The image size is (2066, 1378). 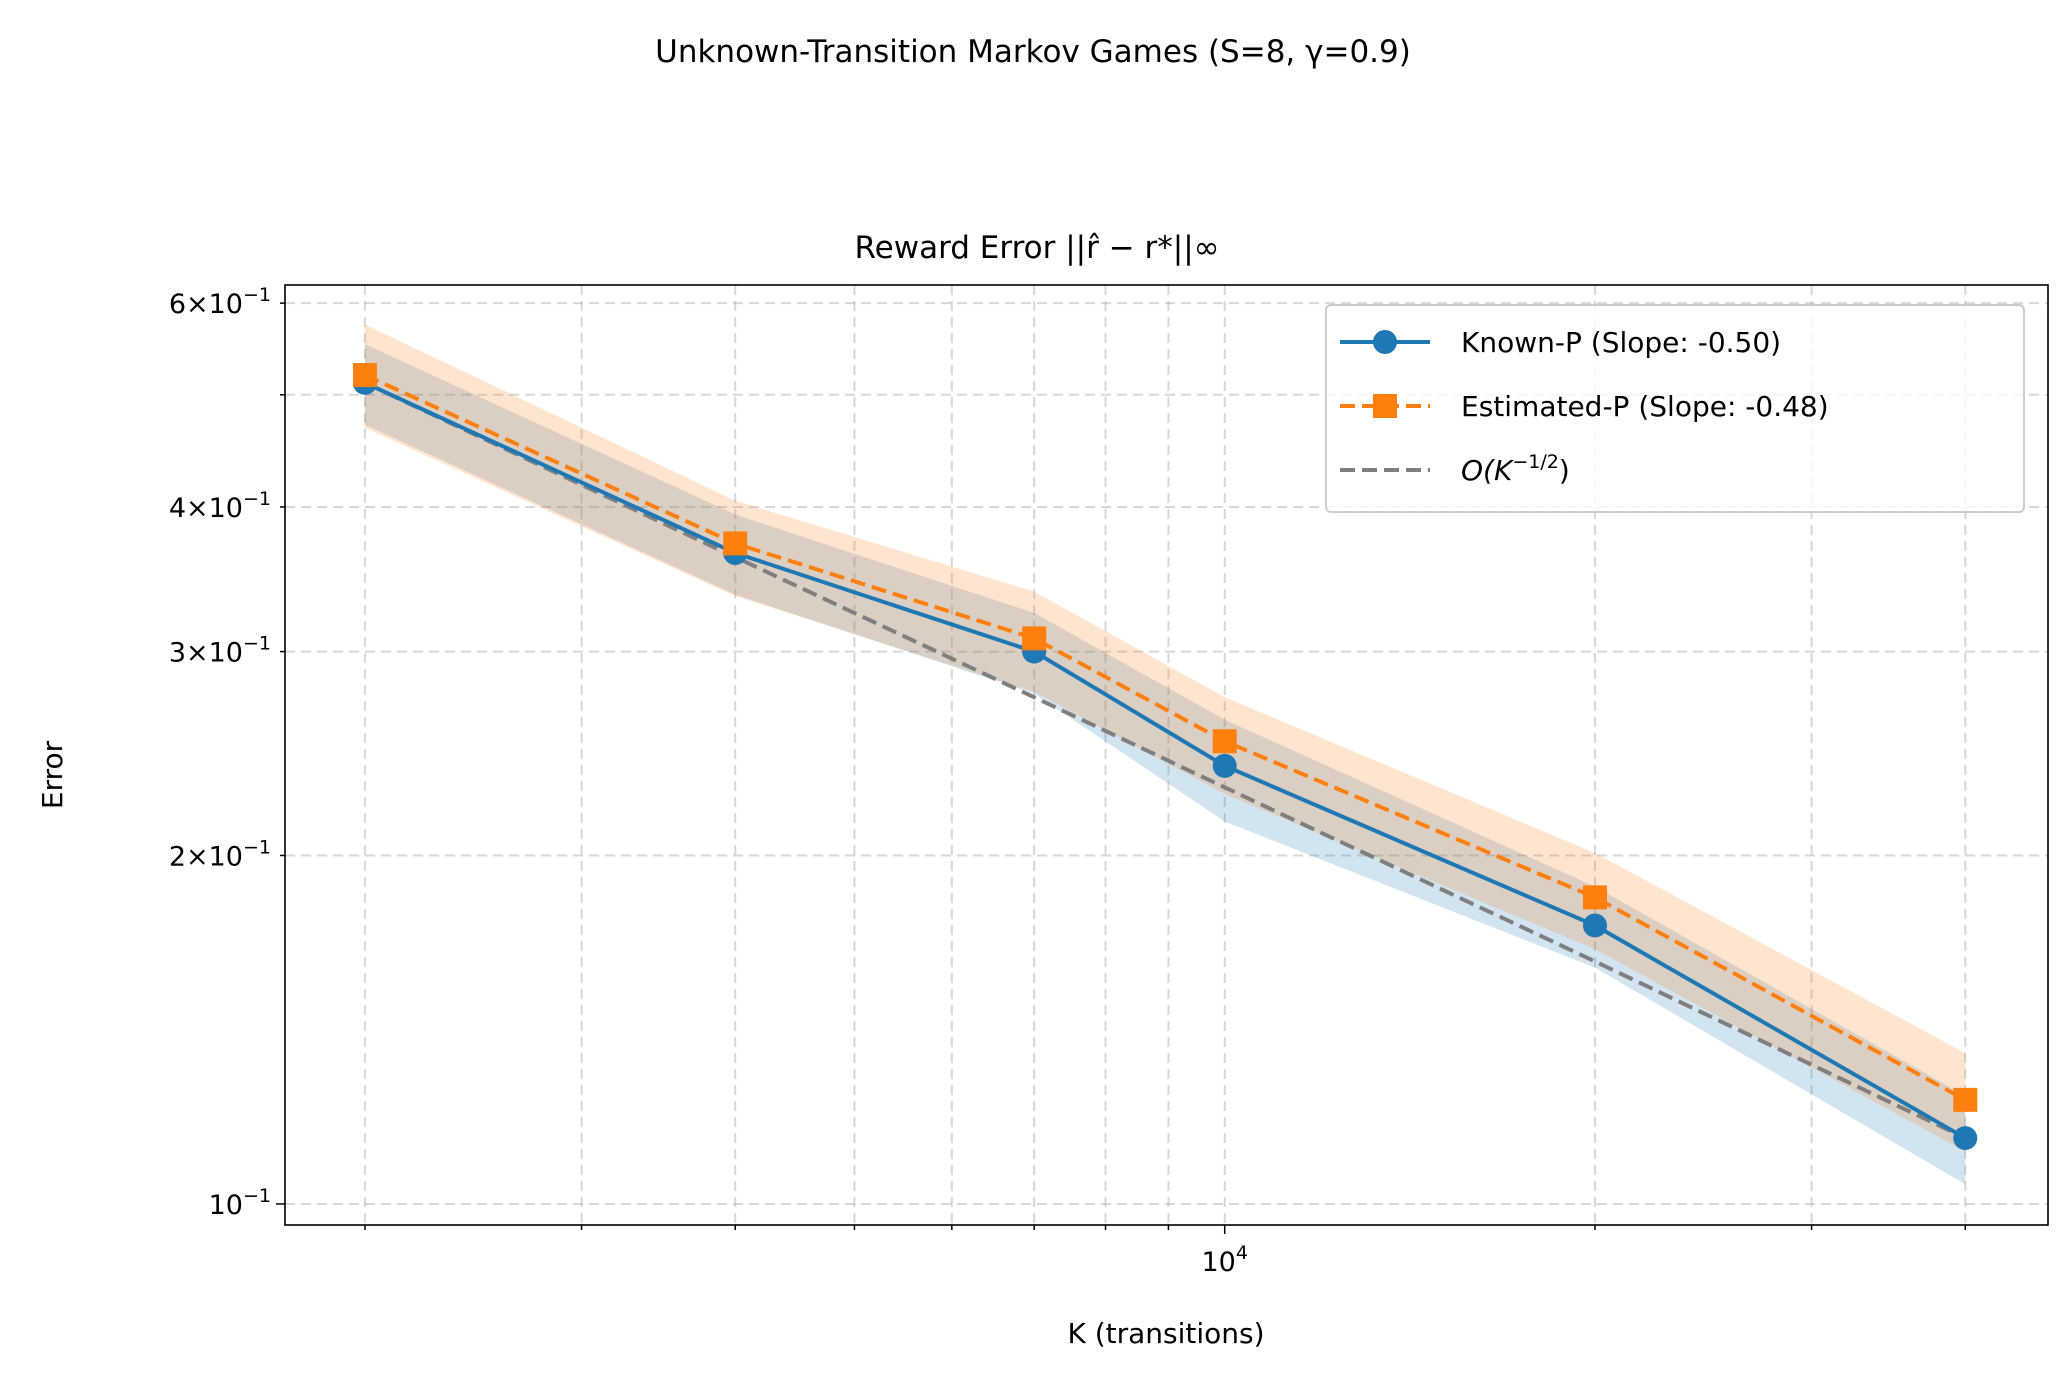 I want to click on axes-title: Reward Error ||r̂ − r*||∞, so click(x=1037, y=248).